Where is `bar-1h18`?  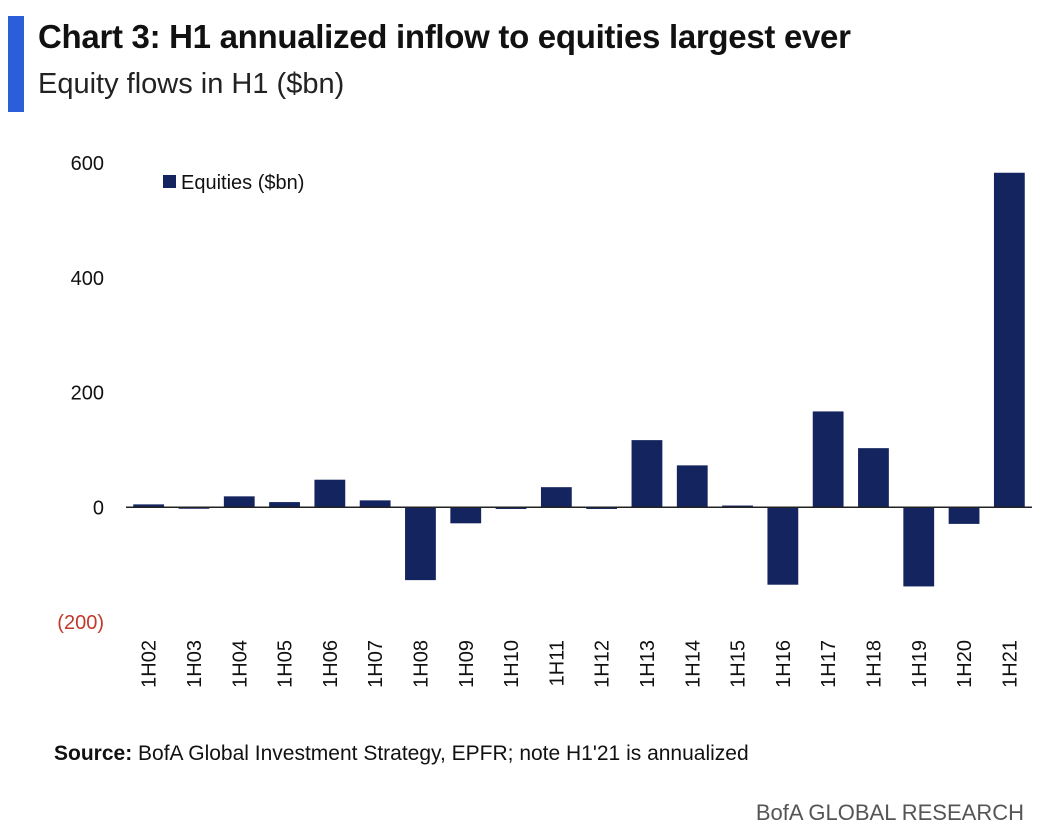
bar-1h18 is located at coordinates (873, 478).